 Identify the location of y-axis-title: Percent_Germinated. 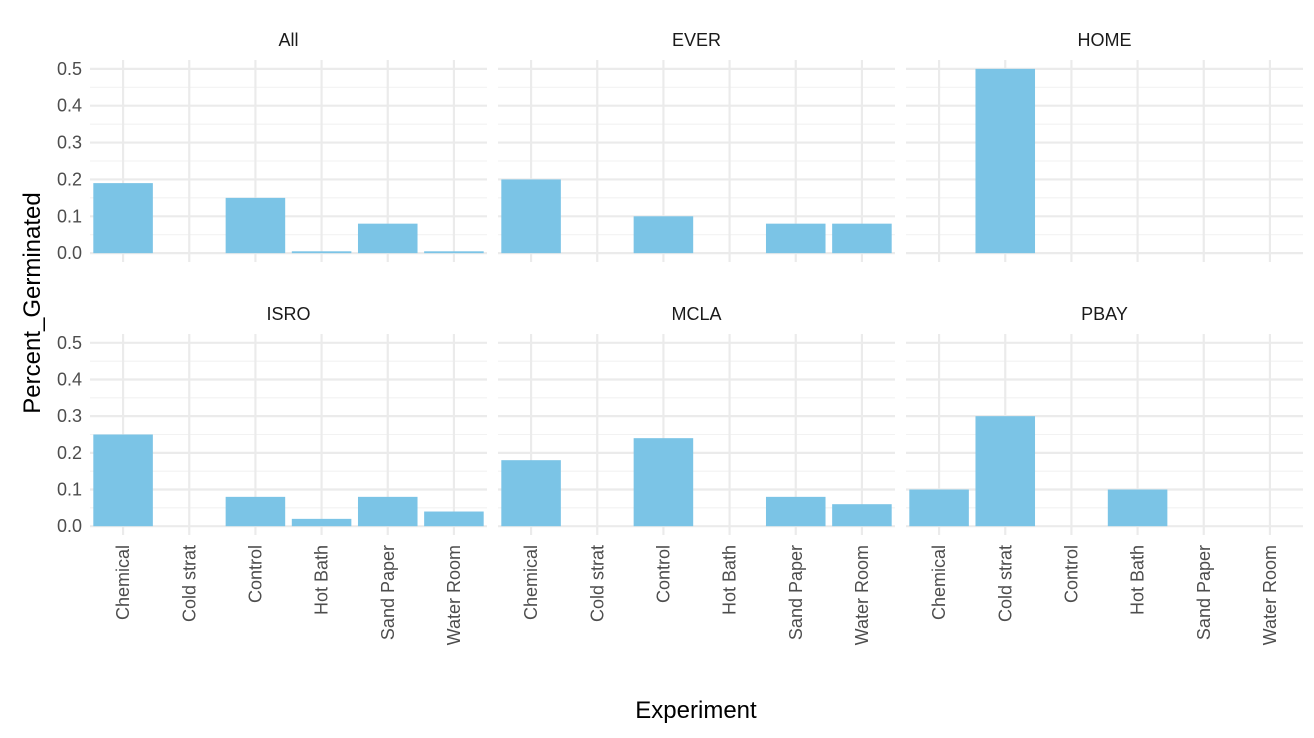
(32, 302).